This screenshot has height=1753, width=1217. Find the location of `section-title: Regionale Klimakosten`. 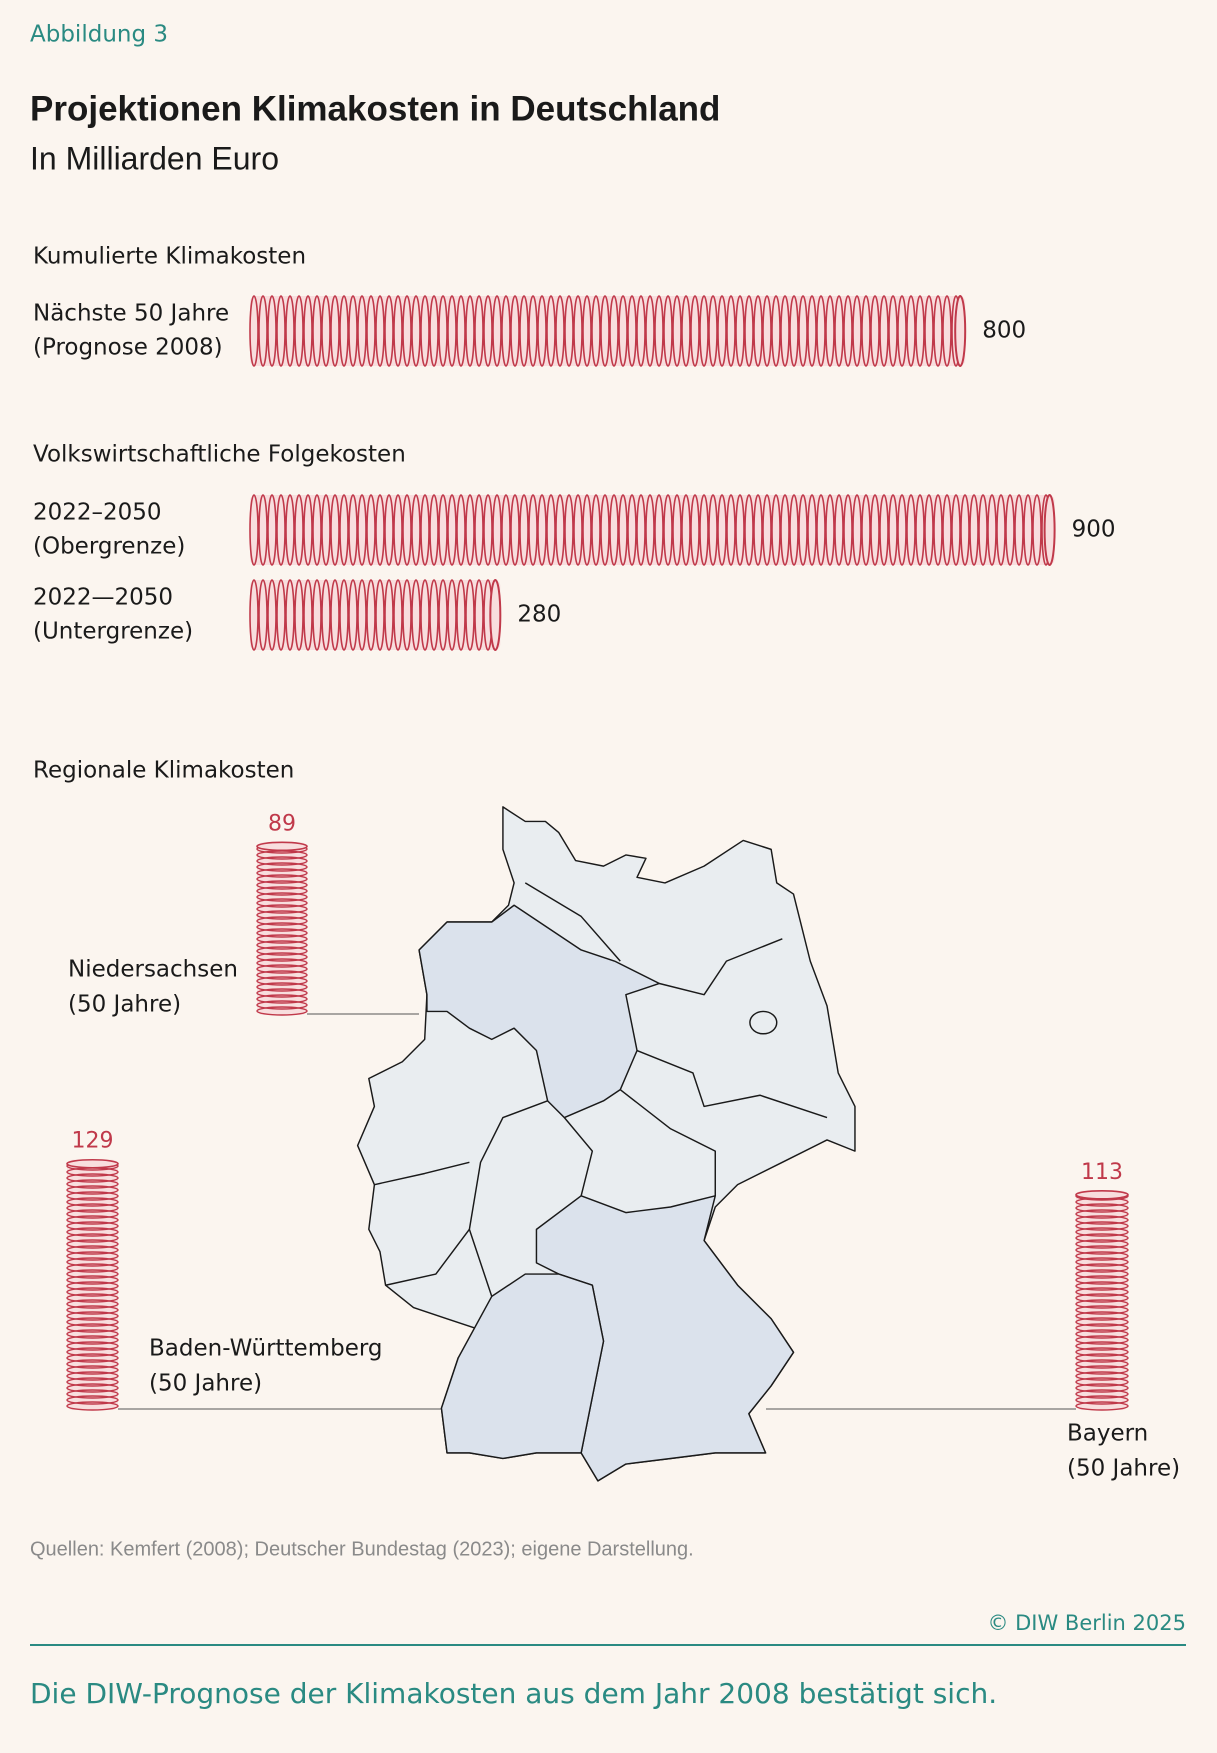

section-title: Regionale Klimakosten is located at coordinates (163, 771).